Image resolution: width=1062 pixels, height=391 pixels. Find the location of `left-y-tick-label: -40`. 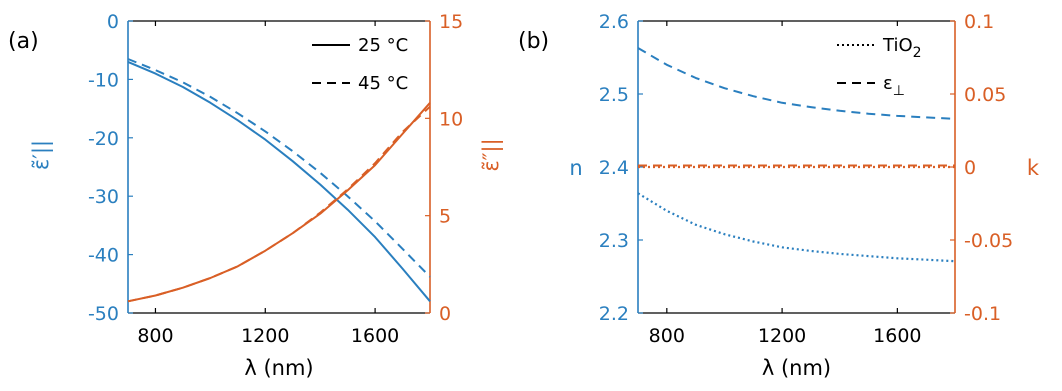

left-y-tick-label: -40 is located at coordinates (103, 256).